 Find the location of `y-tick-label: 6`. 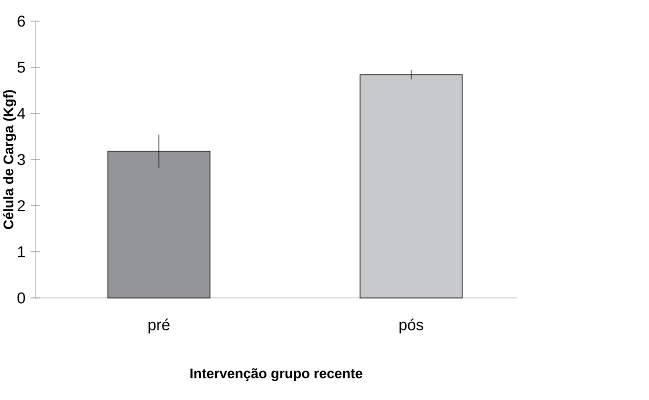

y-tick-label: 6 is located at coordinates (21, 21).